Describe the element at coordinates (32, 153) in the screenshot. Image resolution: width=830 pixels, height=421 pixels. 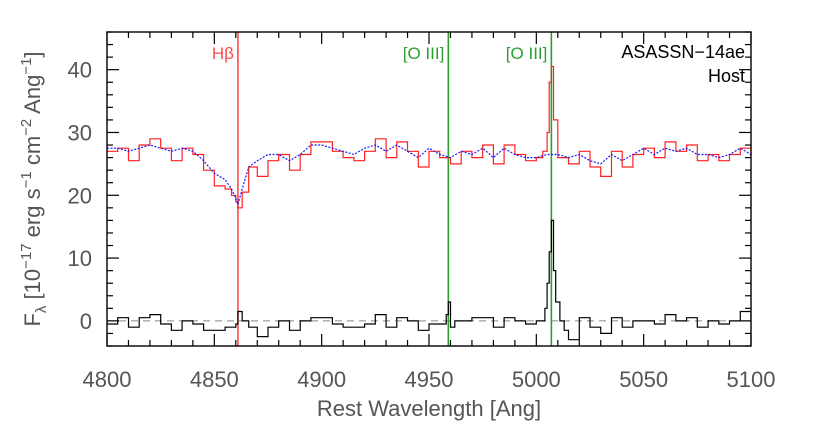
I see `y-axis-title-unit-cm: cm` at that location.